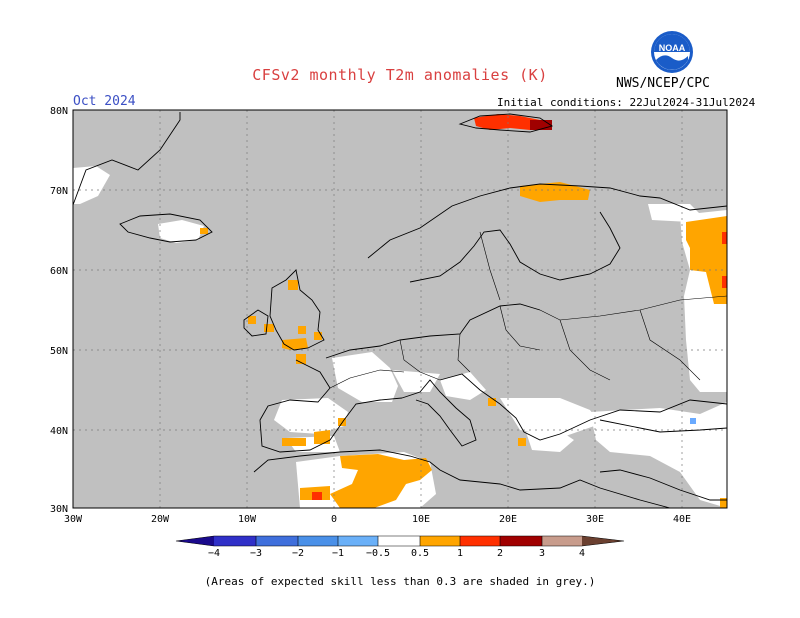 The width and height of the screenshot is (800, 618). What do you see at coordinates (334, 519) in the screenshot?
I see `lon-label: 0` at bounding box center [334, 519].